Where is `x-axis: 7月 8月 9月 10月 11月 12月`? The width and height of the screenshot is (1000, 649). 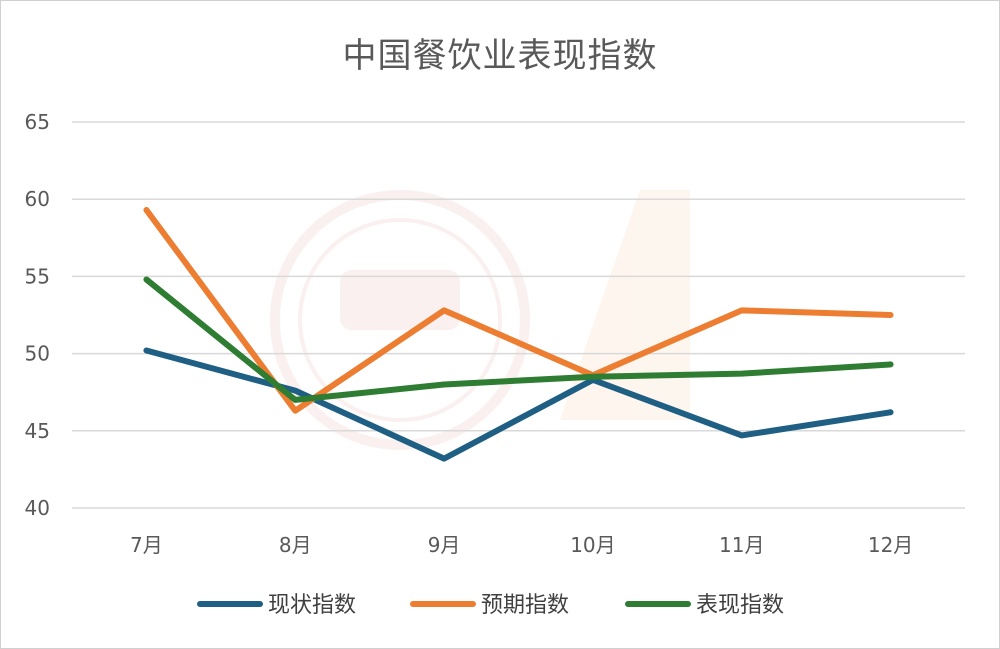
x-axis: 7月 8月 9月 10月 11月 12月 is located at coordinates (521, 545).